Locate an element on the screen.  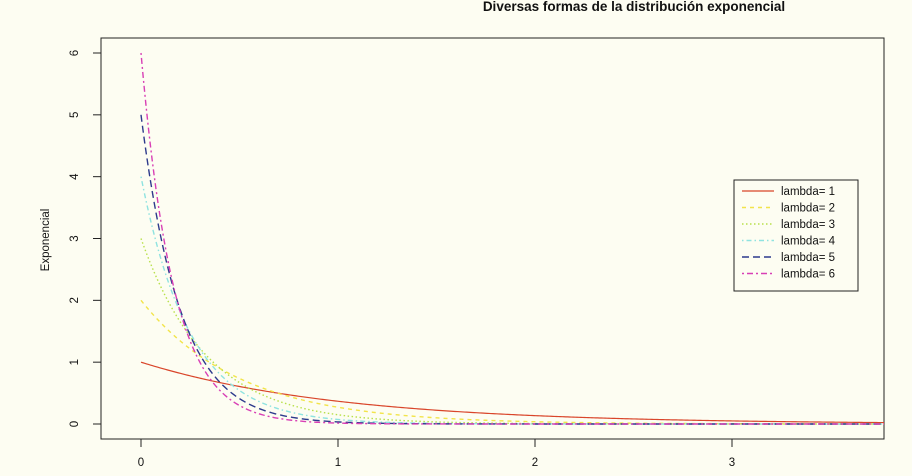
x-tick-label: 0 is located at coordinates (141, 463).